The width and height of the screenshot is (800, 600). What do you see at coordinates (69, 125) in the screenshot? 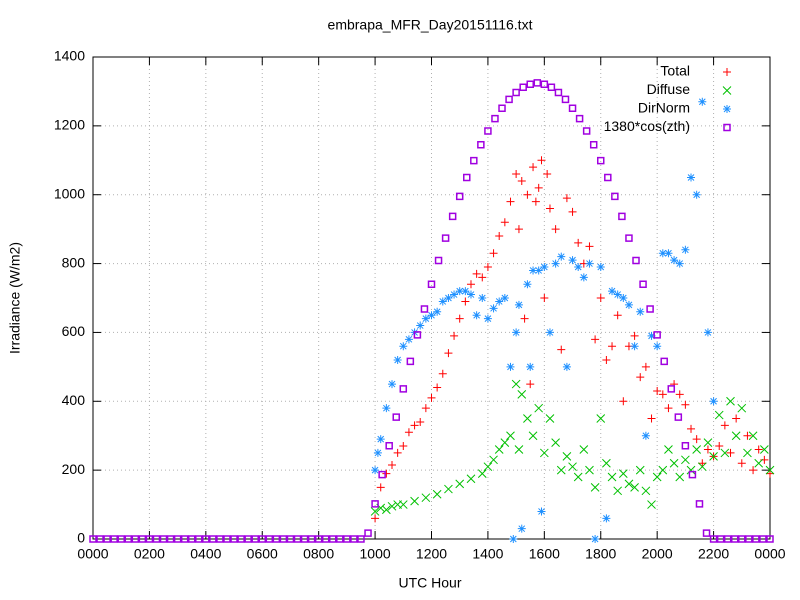
I see `y-tick-label: 1200` at bounding box center [69, 125].